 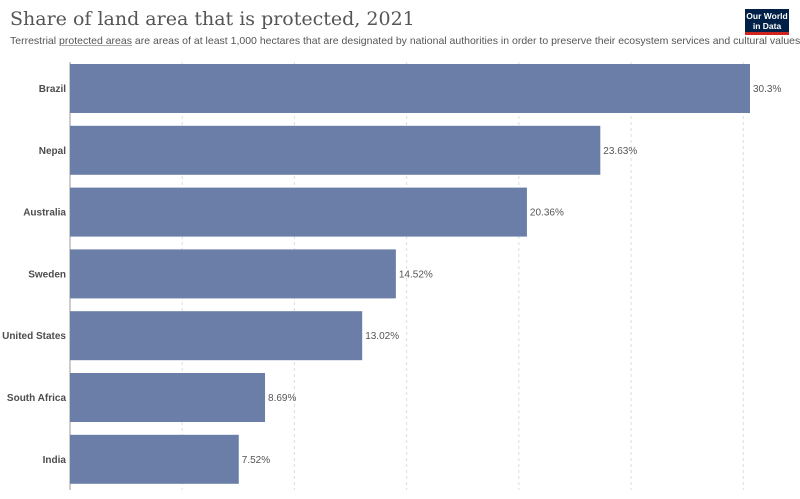 What do you see at coordinates (55, 460) in the screenshot?
I see `category-label: India` at bounding box center [55, 460].